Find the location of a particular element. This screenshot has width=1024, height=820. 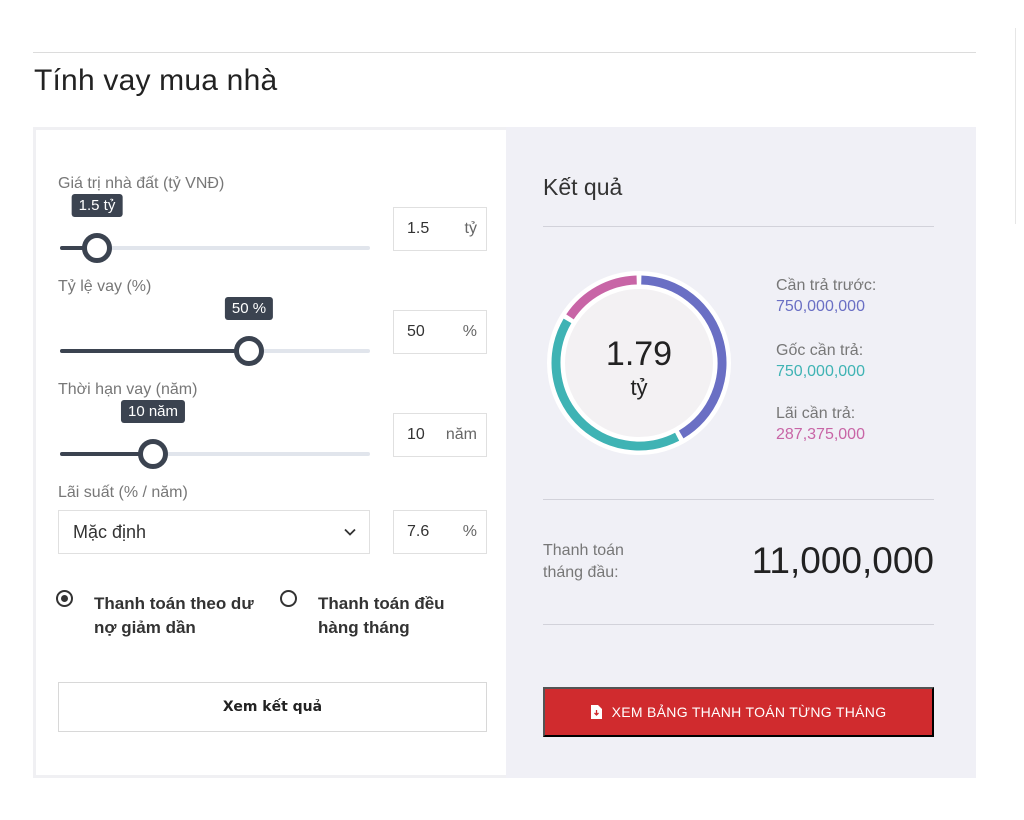

donut-segment-down-payment is located at coordinates (684, 357).